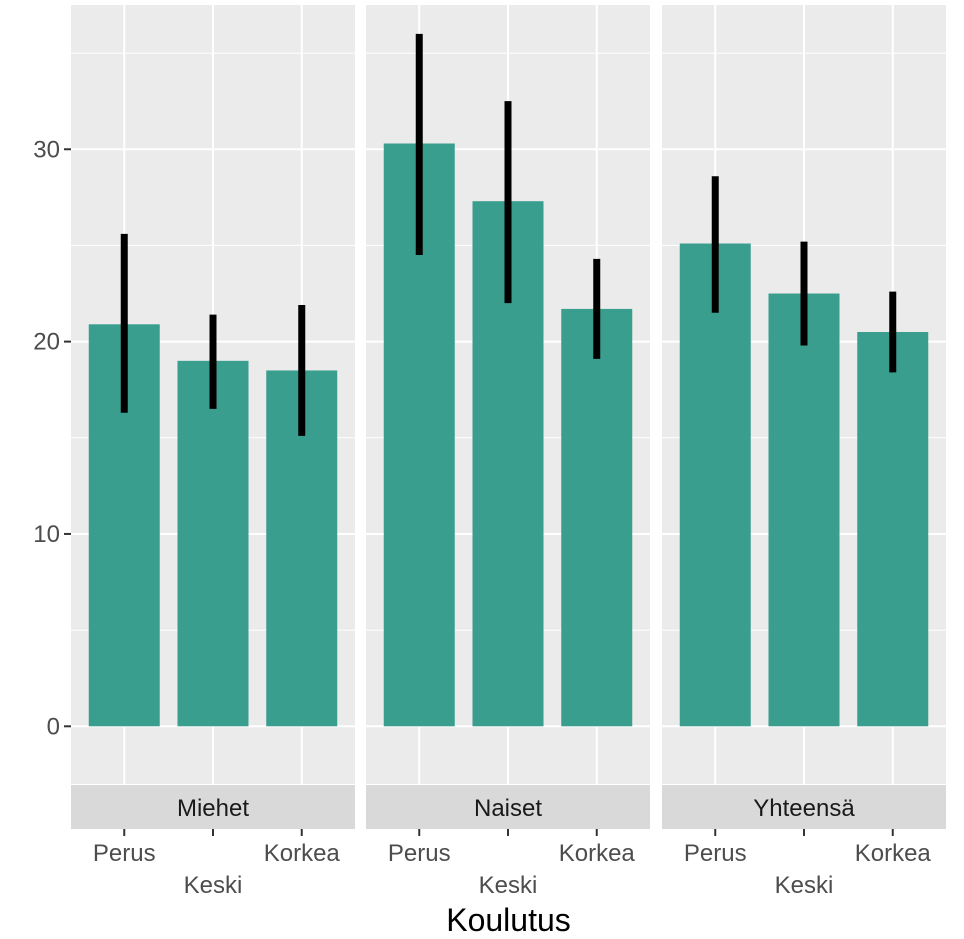 The height and width of the screenshot is (939, 964). Describe the element at coordinates (46, 342) in the screenshot. I see `y-tick-label: 20` at that location.